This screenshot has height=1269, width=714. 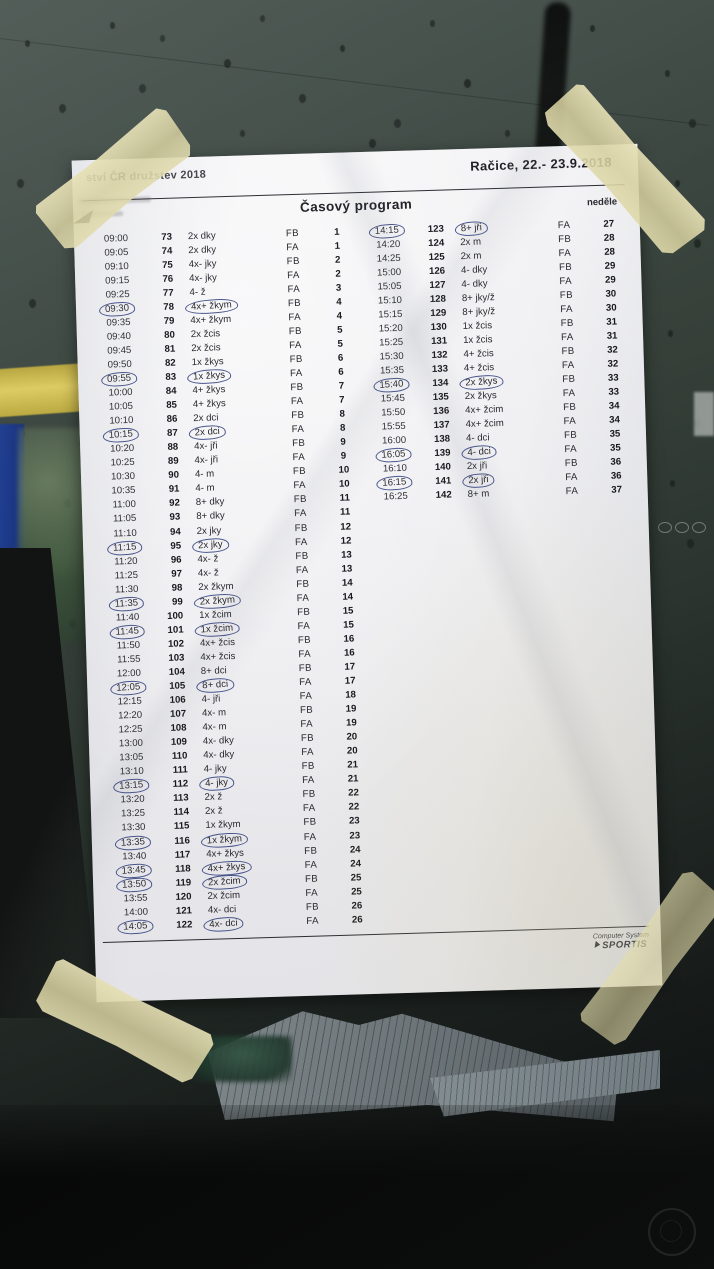 I want to click on race-number: 12, so click(x=346, y=540).